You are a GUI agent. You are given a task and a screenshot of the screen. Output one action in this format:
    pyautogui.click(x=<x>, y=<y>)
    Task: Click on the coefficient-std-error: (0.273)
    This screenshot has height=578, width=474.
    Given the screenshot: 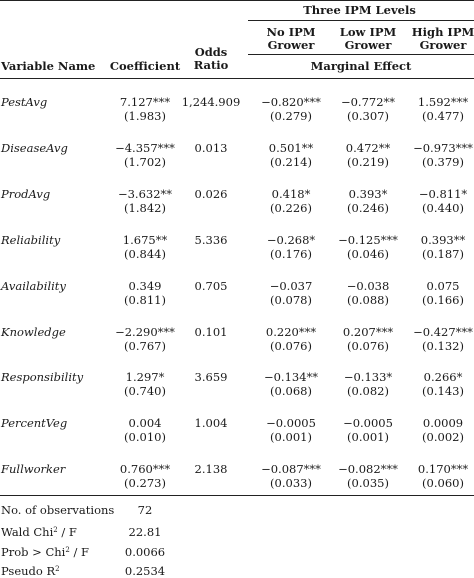 What is the action you would take?
    pyautogui.click(x=145, y=483)
    